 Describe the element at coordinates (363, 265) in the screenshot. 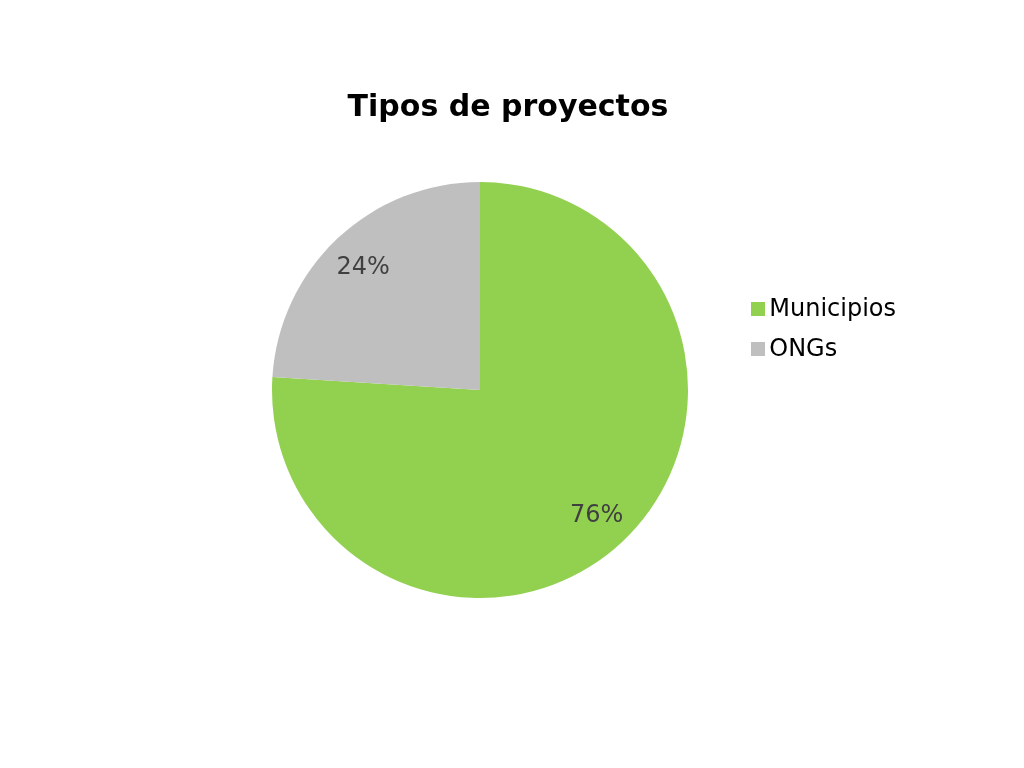

I see `data-label: 24%` at that location.